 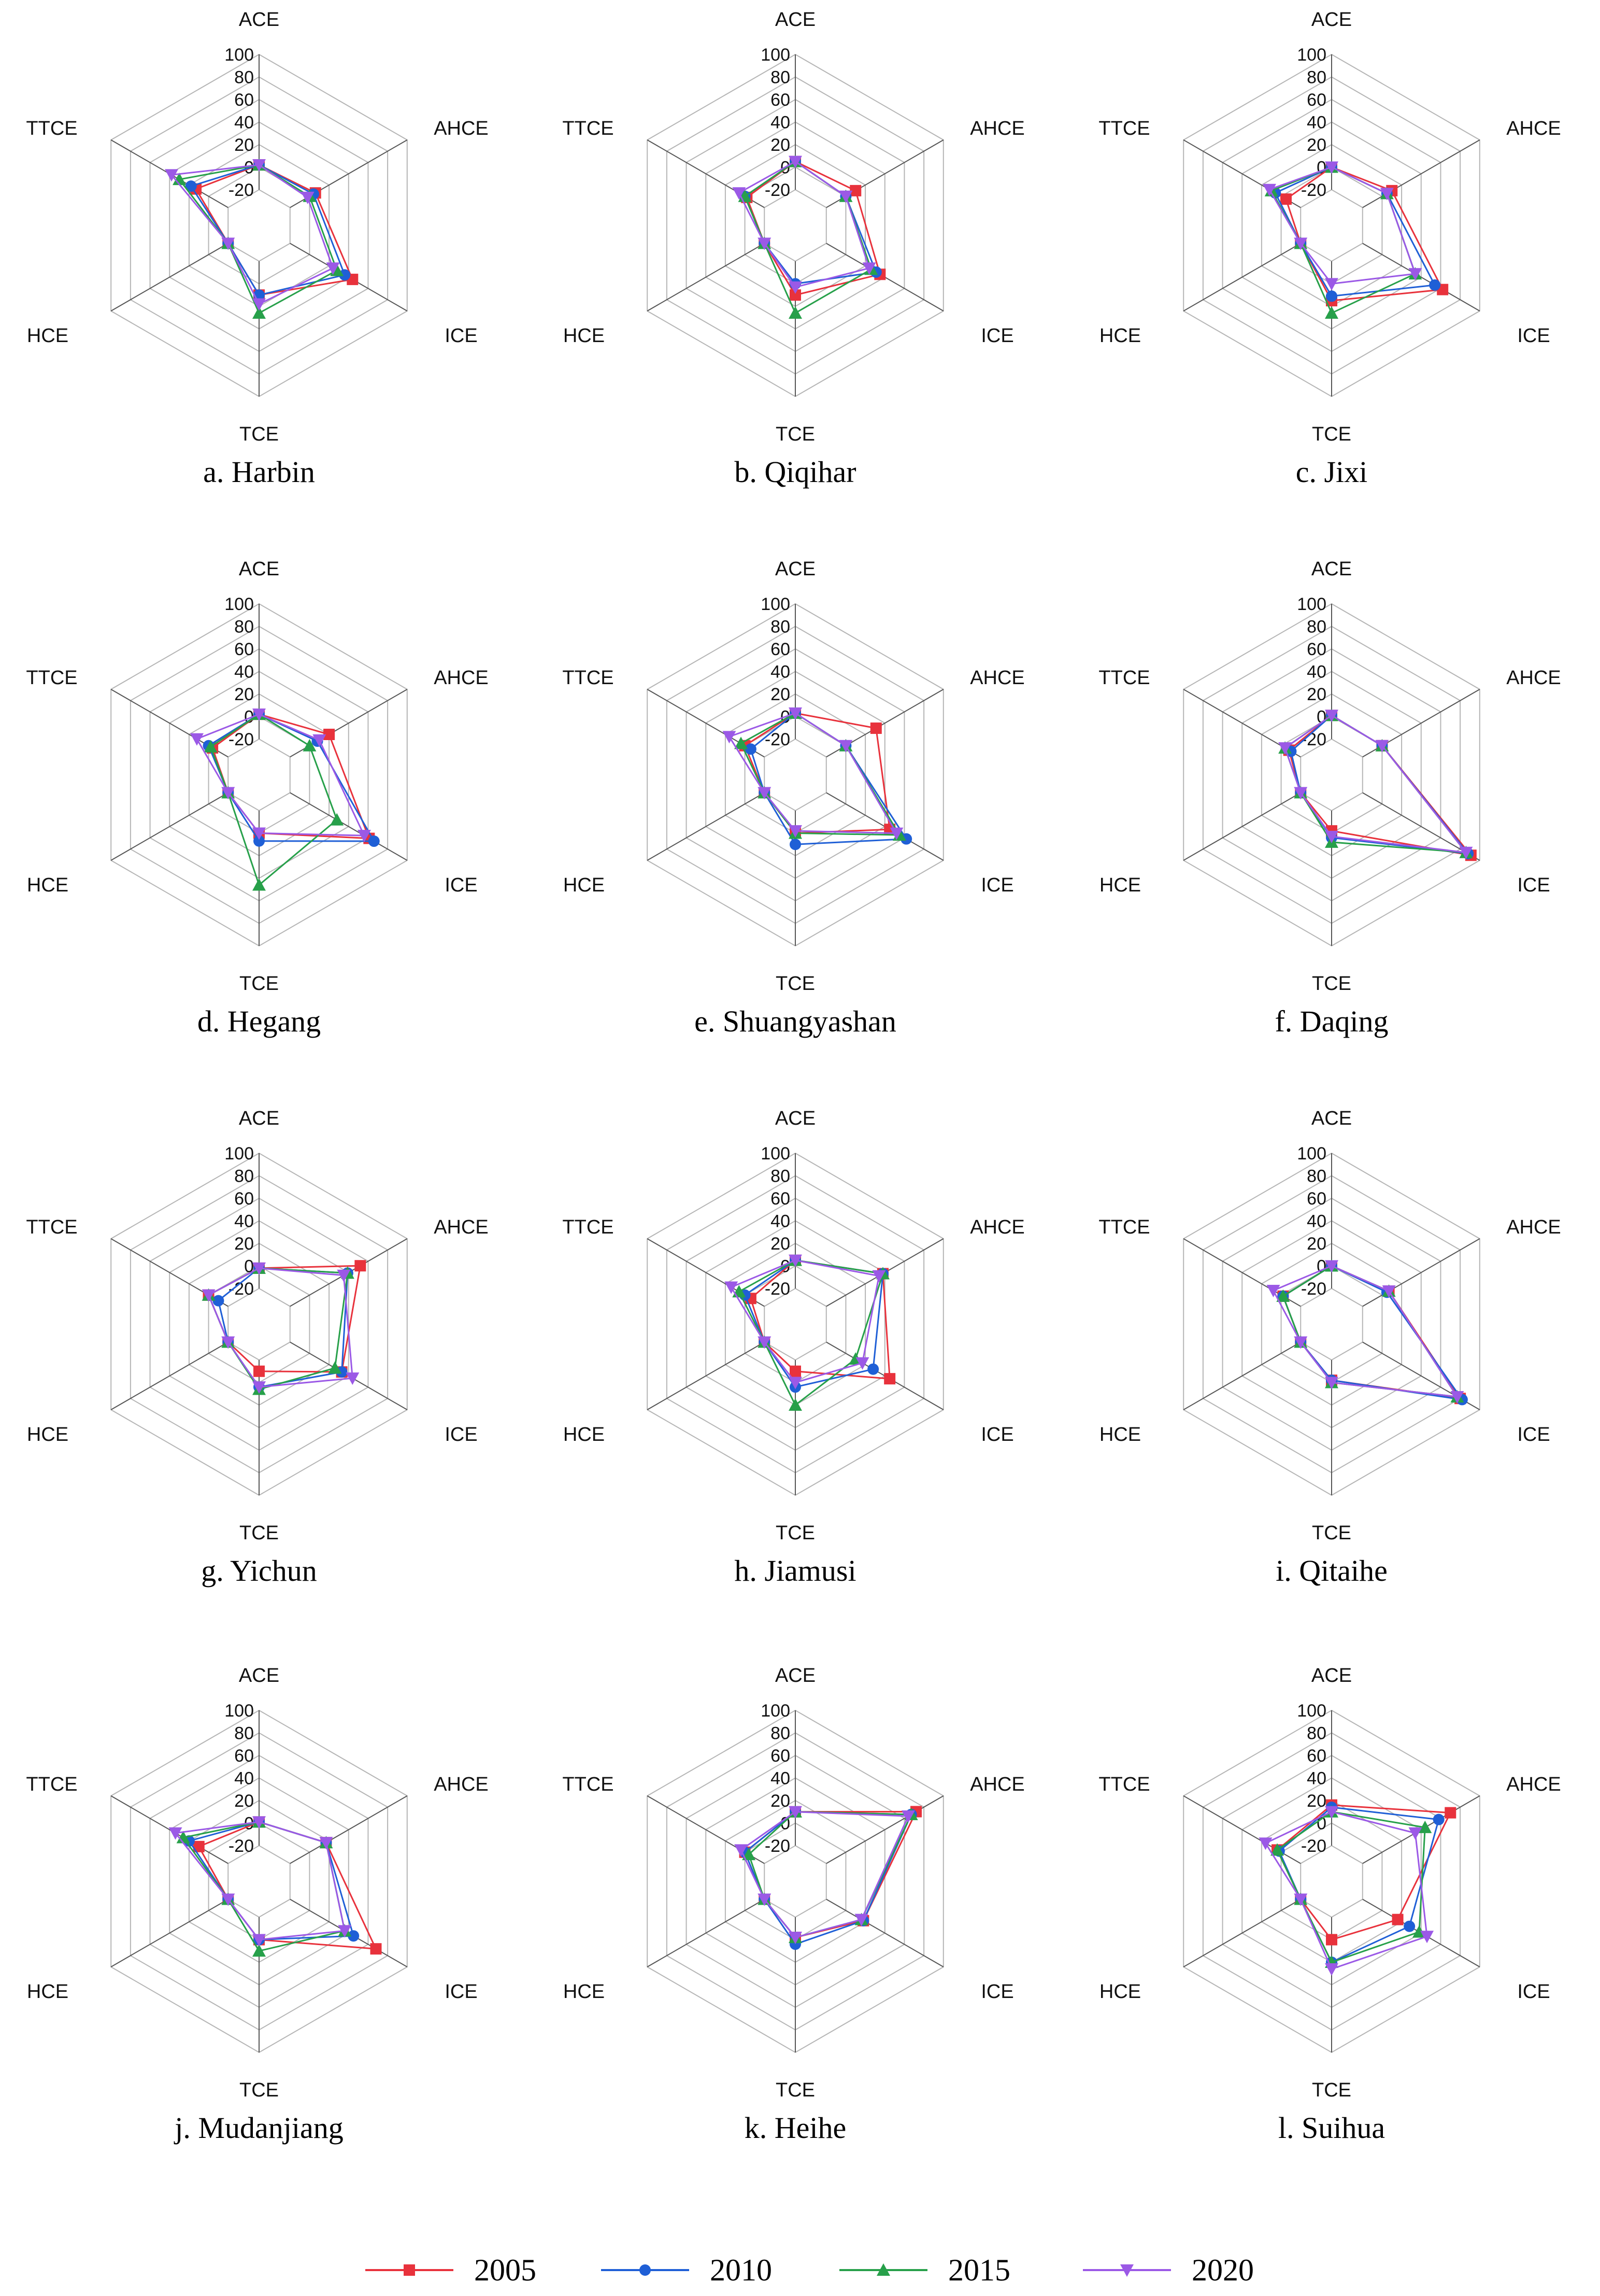 What do you see at coordinates (259, 1822) in the screenshot?
I see `point-2020-ace` at bounding box center [259, 1822].